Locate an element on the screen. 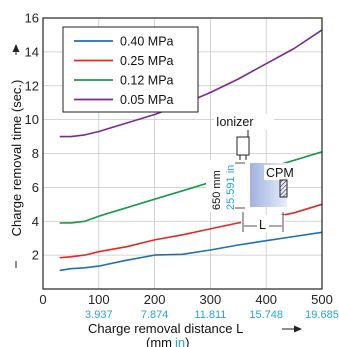 The image size is (339, 347). x-tick-label: 300 is located at coordinates (211, 299).